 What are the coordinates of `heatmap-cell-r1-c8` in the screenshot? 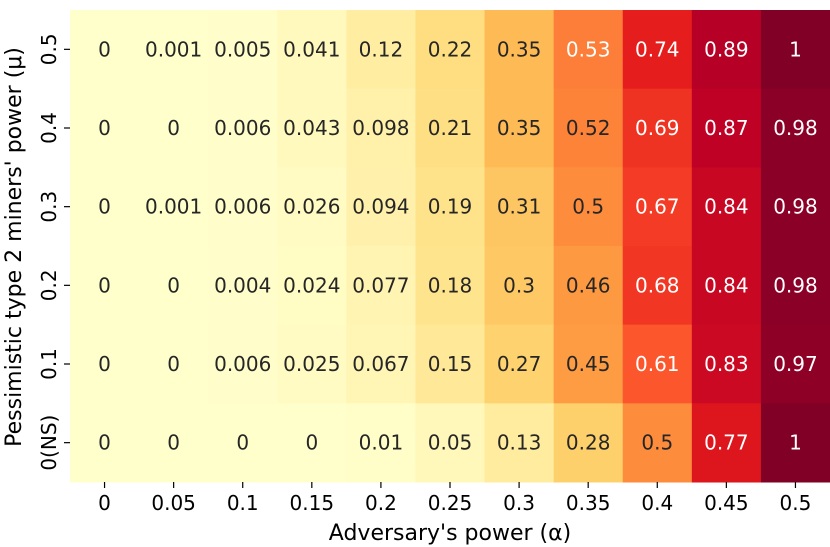 It's located at (657, 128).